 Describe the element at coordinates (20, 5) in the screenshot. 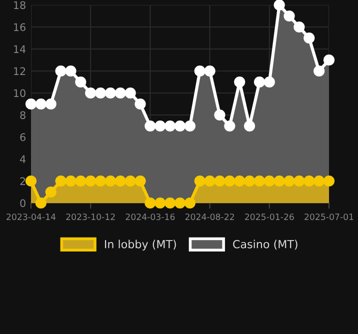

I see `y-tick-label: 18` at that location.